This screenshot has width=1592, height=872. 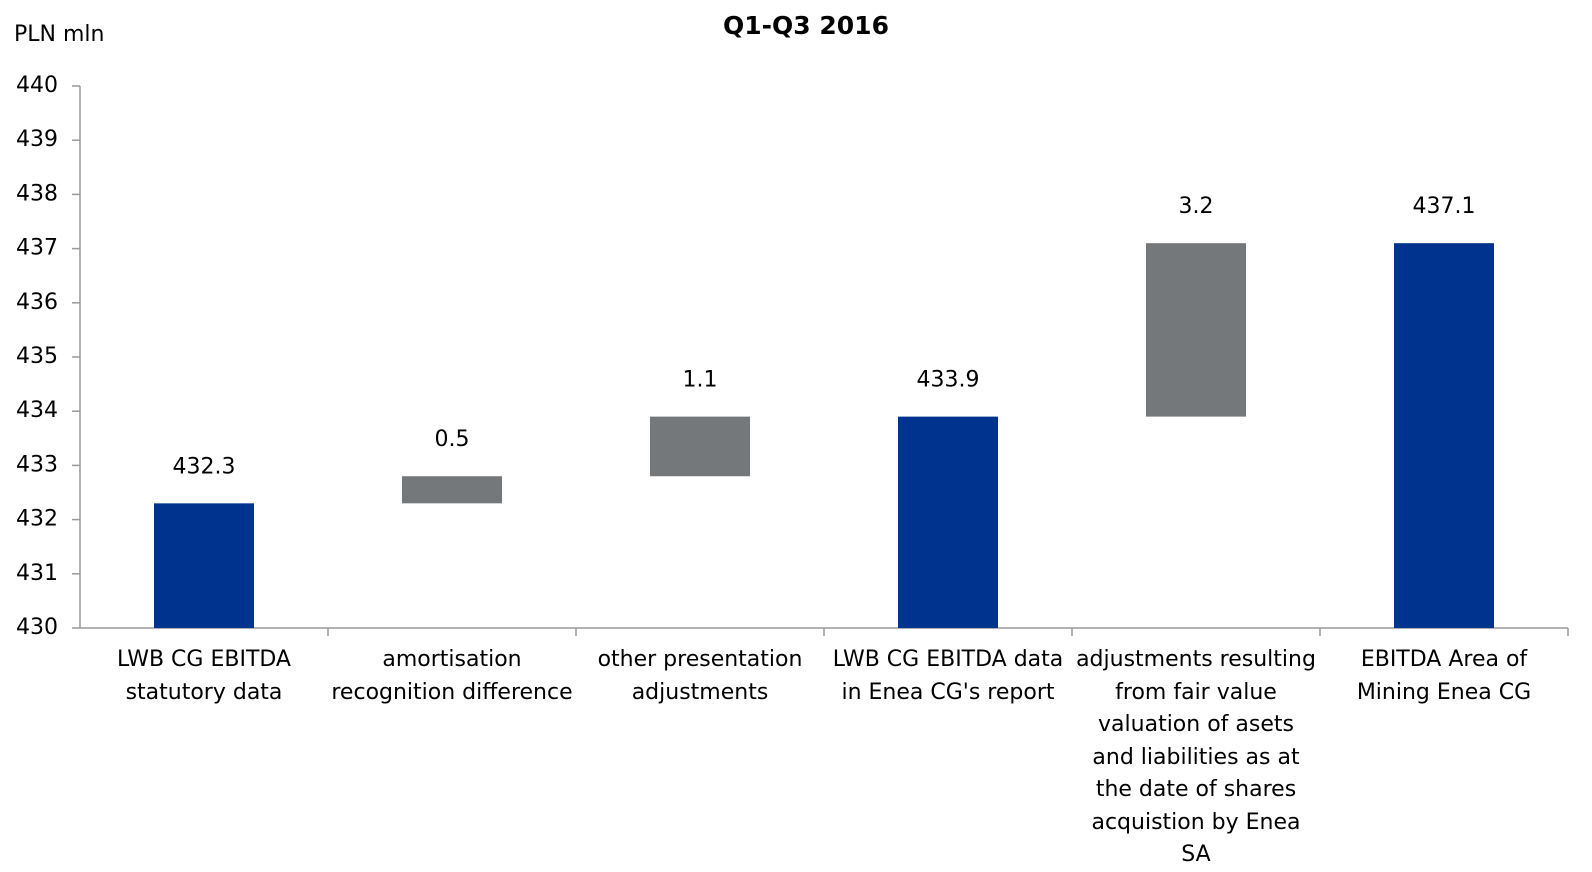 What do you see at coordinates (37, 139) in the screenshot?
I see `y-tick-label: 439` at bounding box center [37, 139].